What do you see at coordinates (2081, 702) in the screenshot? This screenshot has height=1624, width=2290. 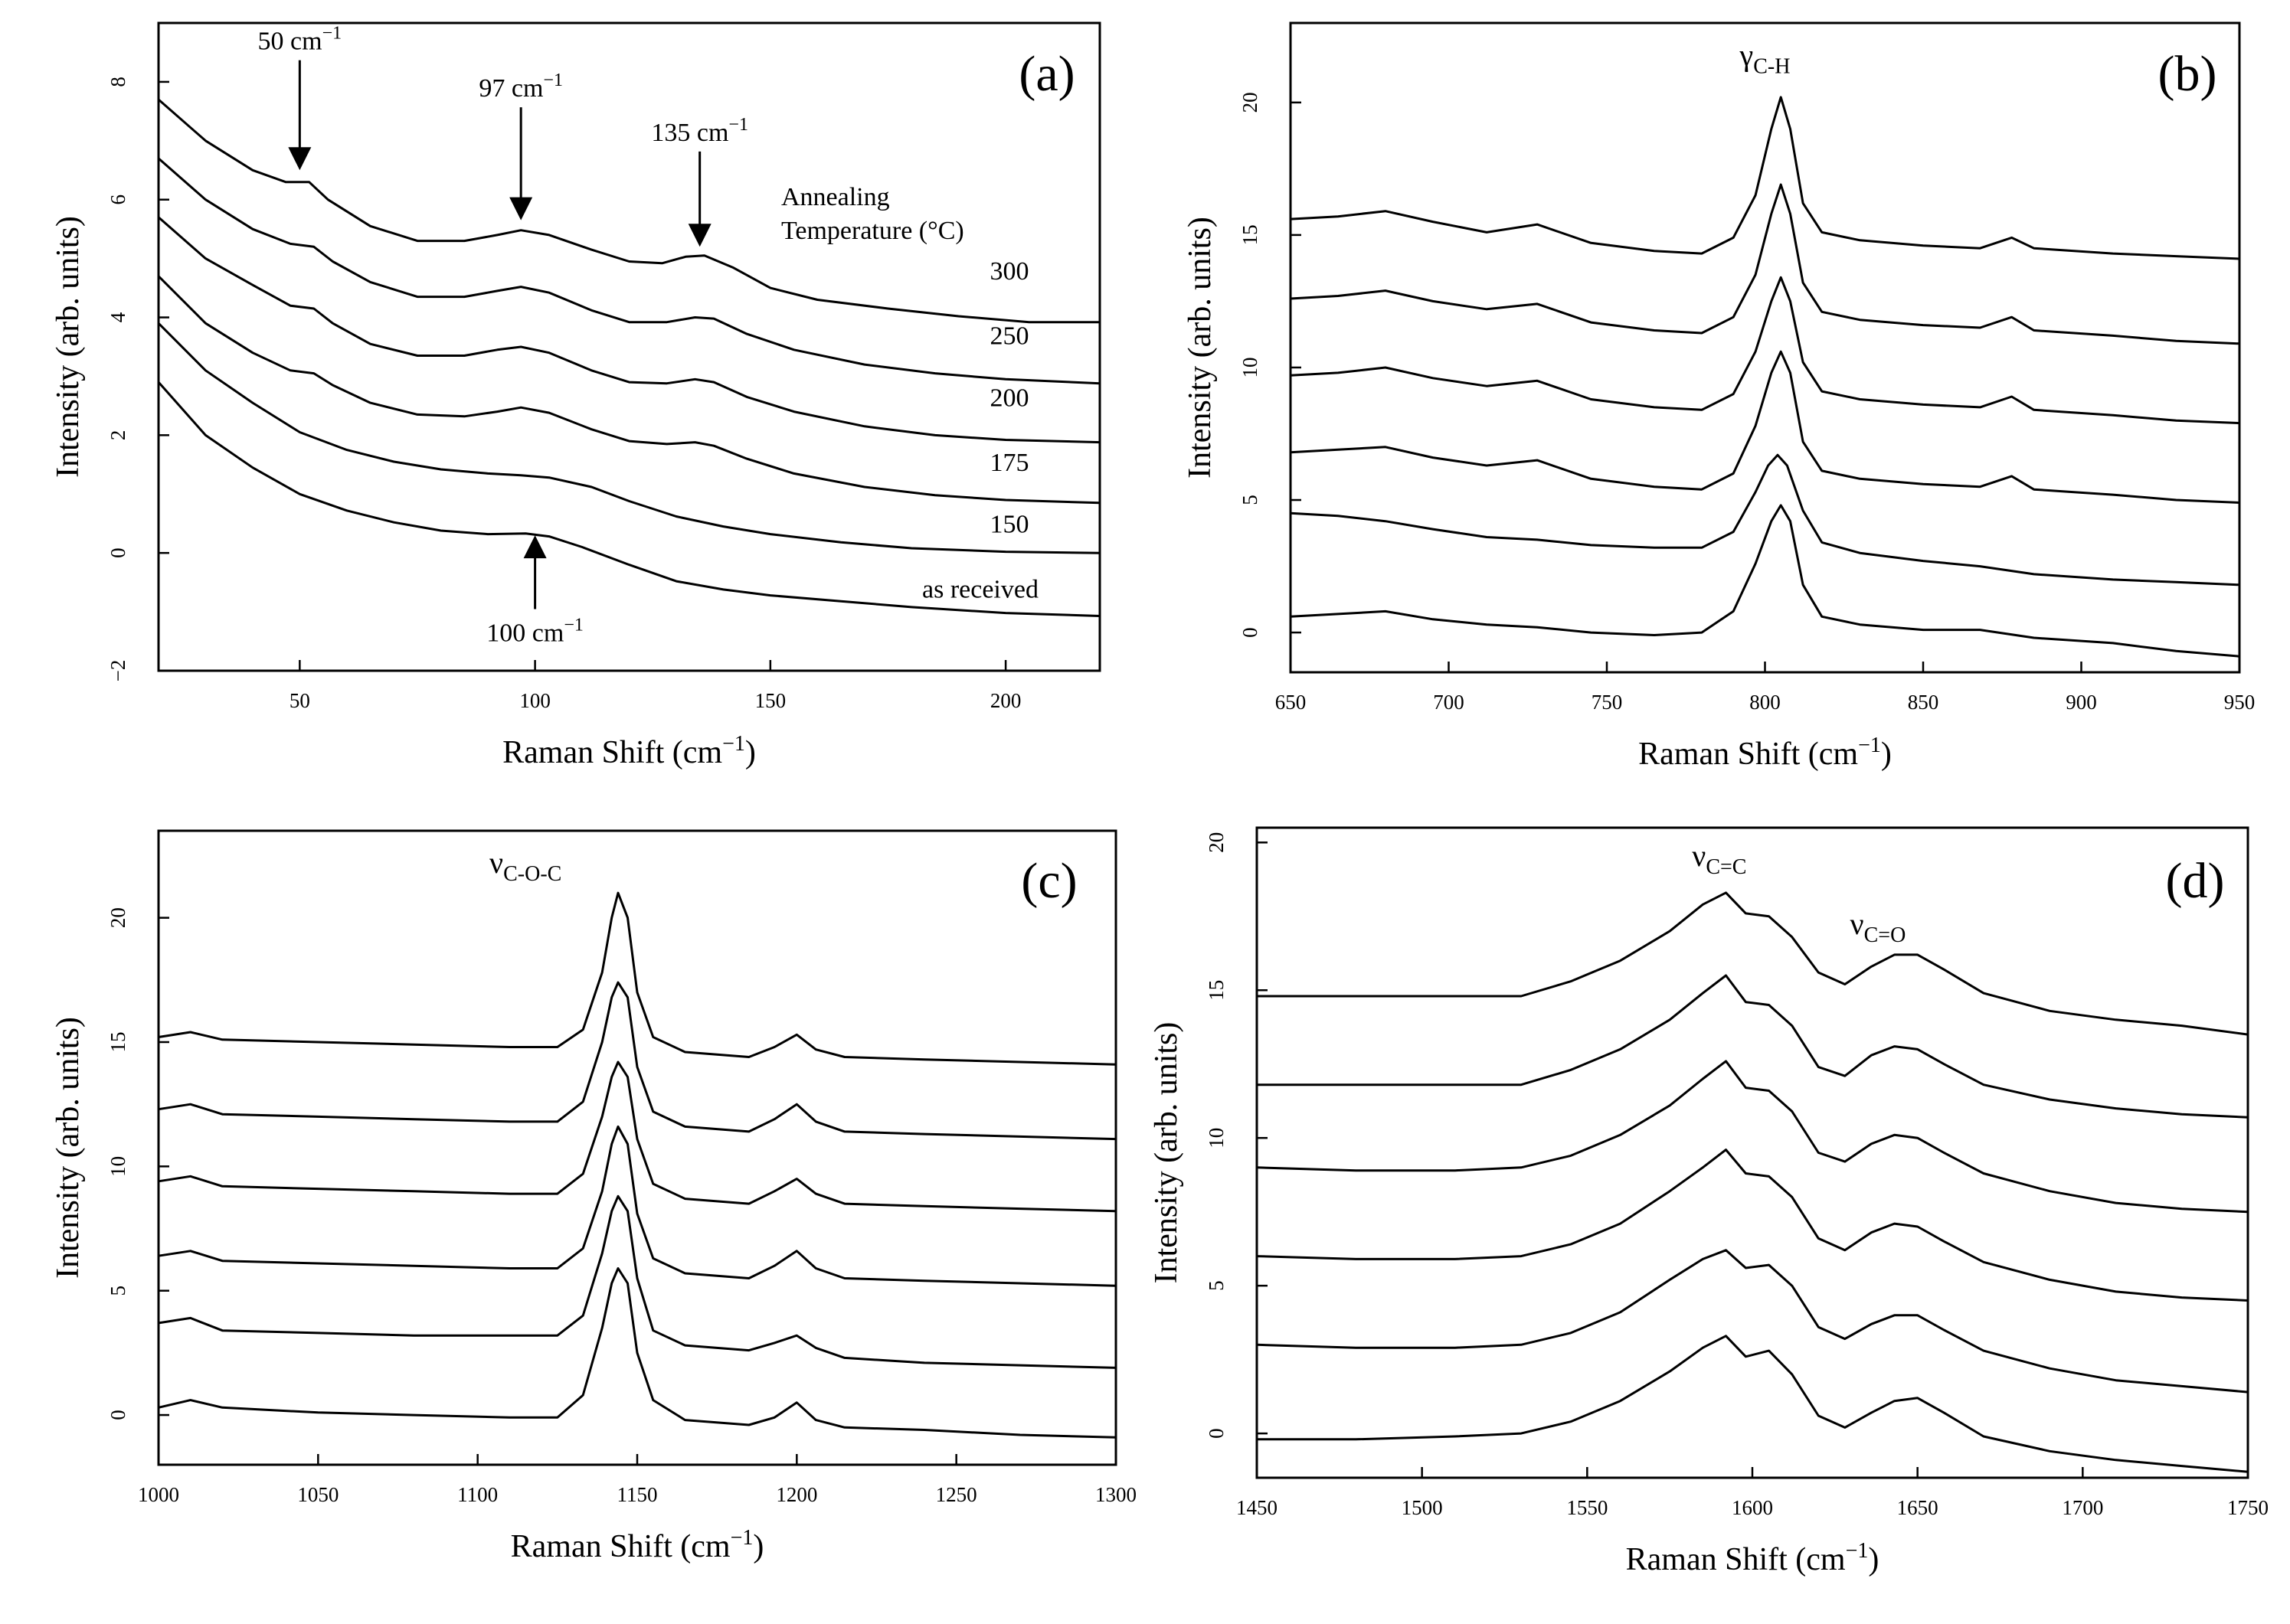 I see `x-tick-label: 900` at bounding box center [2081, 702].